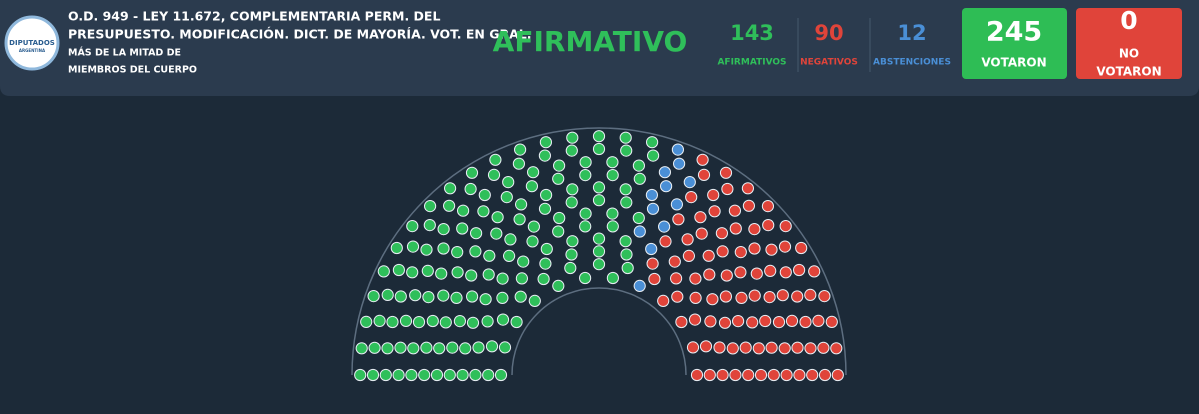 The width and height of the screenshot is (1199, 414). Describe the element at coordinates (32, 43) in the screenshot. I see `logo-text: DIPUTADOS` at that location.